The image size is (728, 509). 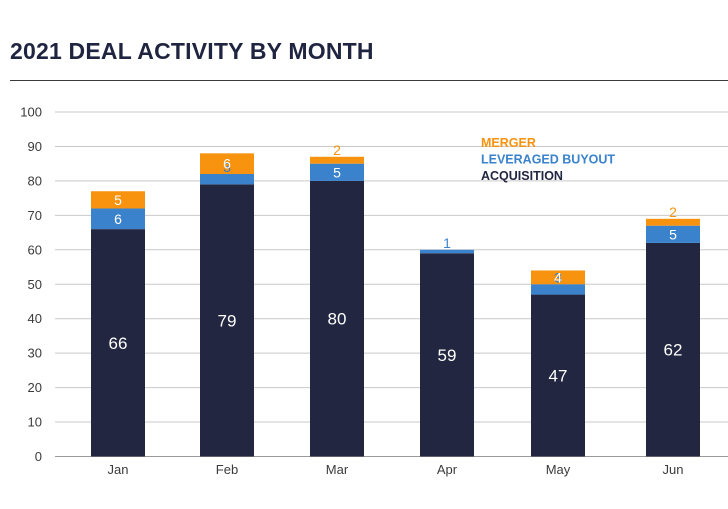 I want to click on legend: MERGER LEVERAGED BUYOUT ACQUISITION, so click(x=548, y=159).